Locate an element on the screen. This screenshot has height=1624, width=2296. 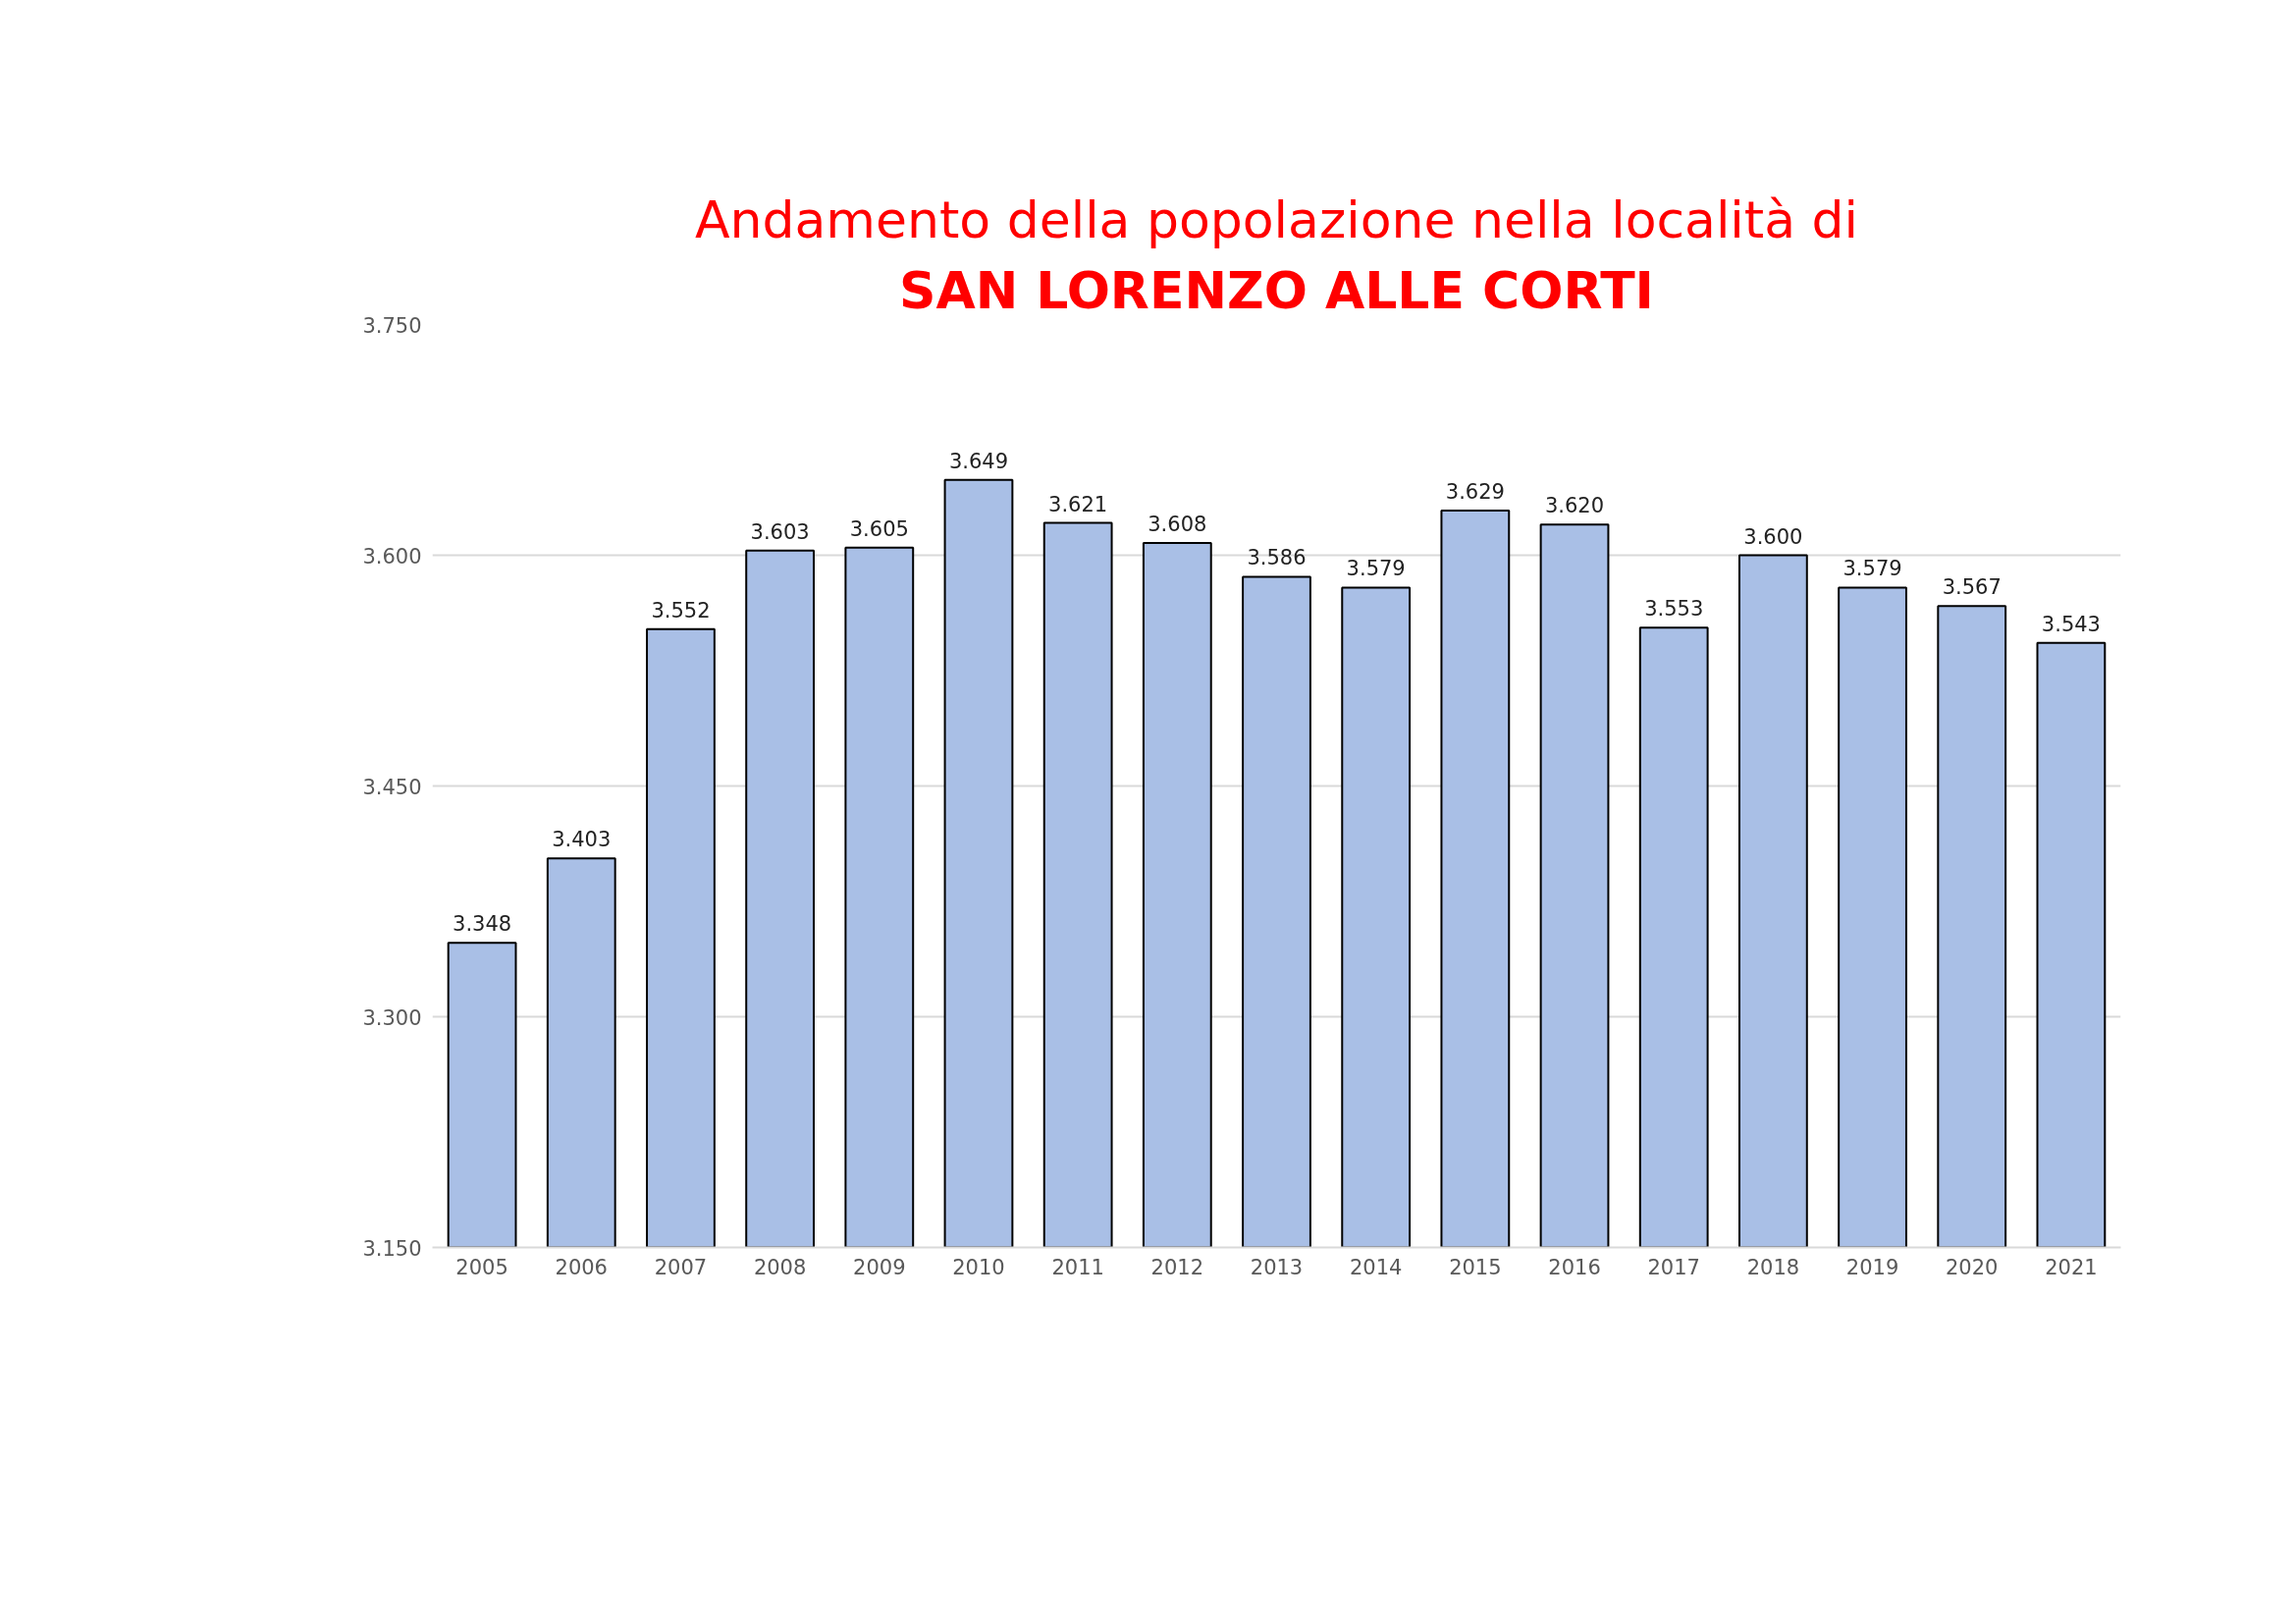
x-tick-label: 2014 is located at coordinates (1376, 1267).